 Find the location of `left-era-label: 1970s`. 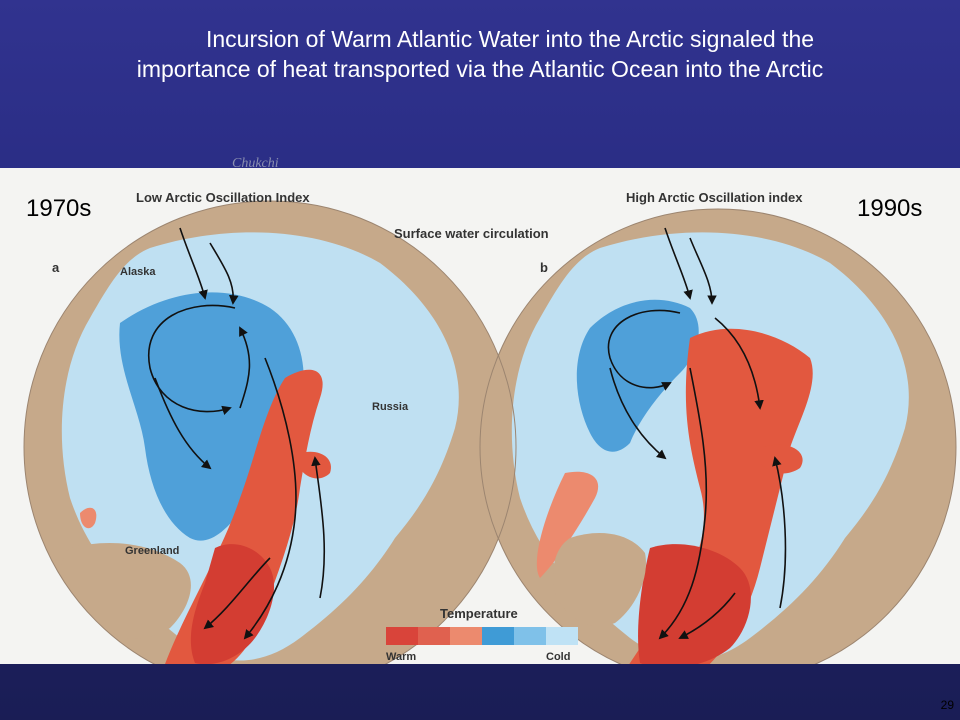

left-era-label: 1970s is located at coordinates (59, 208).